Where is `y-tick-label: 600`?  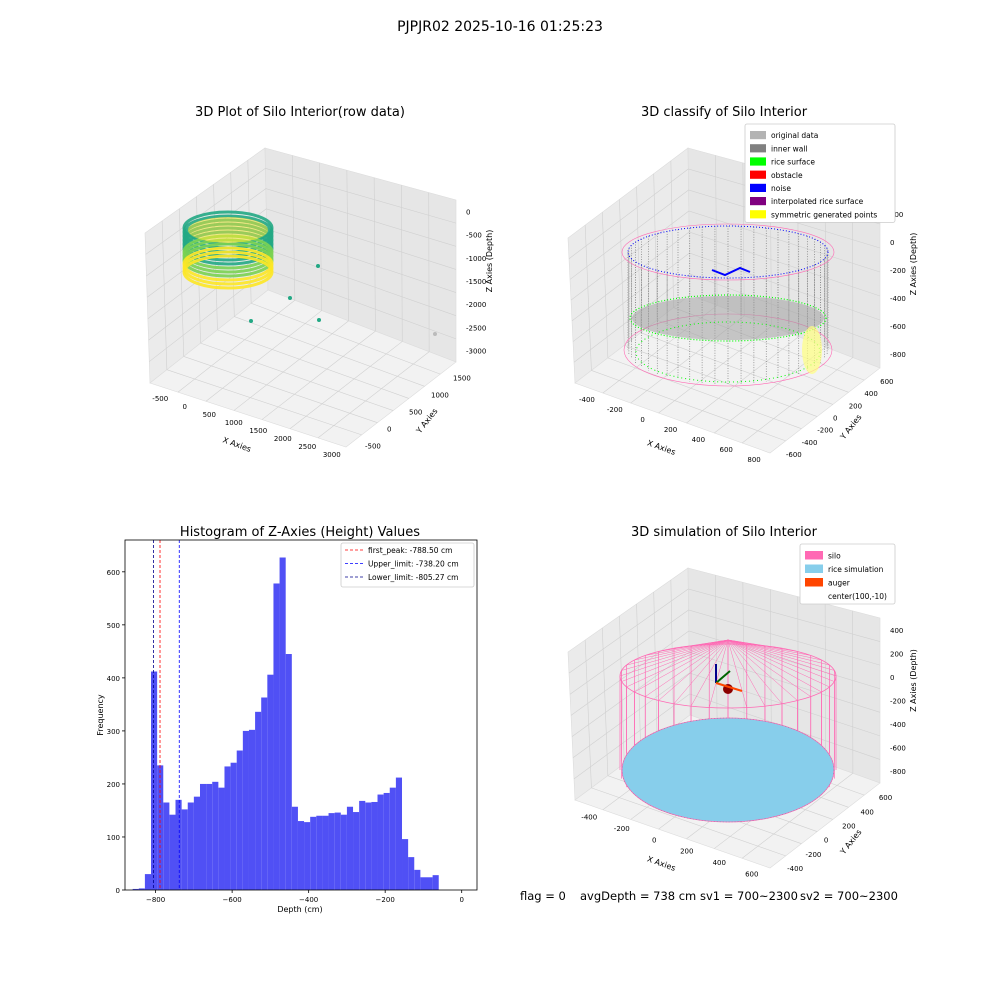
y-tick-label: 600 is located at coordinates (886, 382).